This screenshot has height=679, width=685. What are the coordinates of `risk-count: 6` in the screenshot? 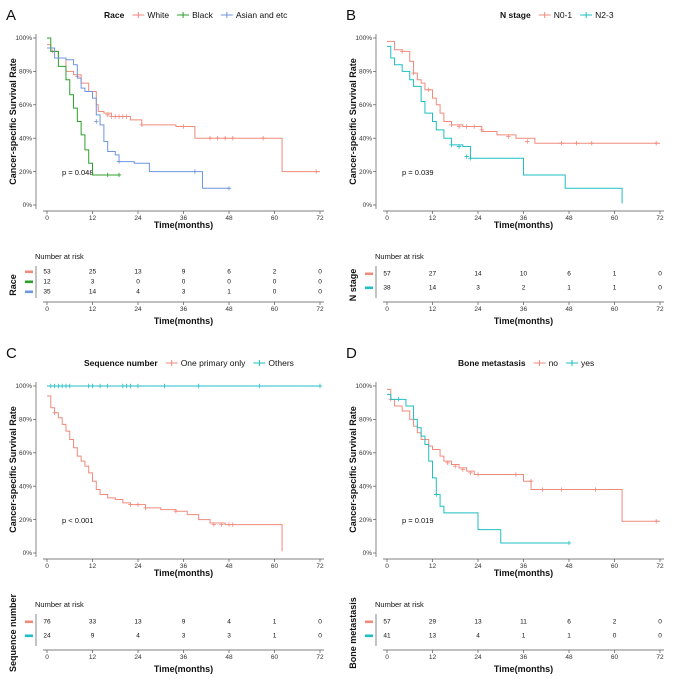 It's located at (569, 274).